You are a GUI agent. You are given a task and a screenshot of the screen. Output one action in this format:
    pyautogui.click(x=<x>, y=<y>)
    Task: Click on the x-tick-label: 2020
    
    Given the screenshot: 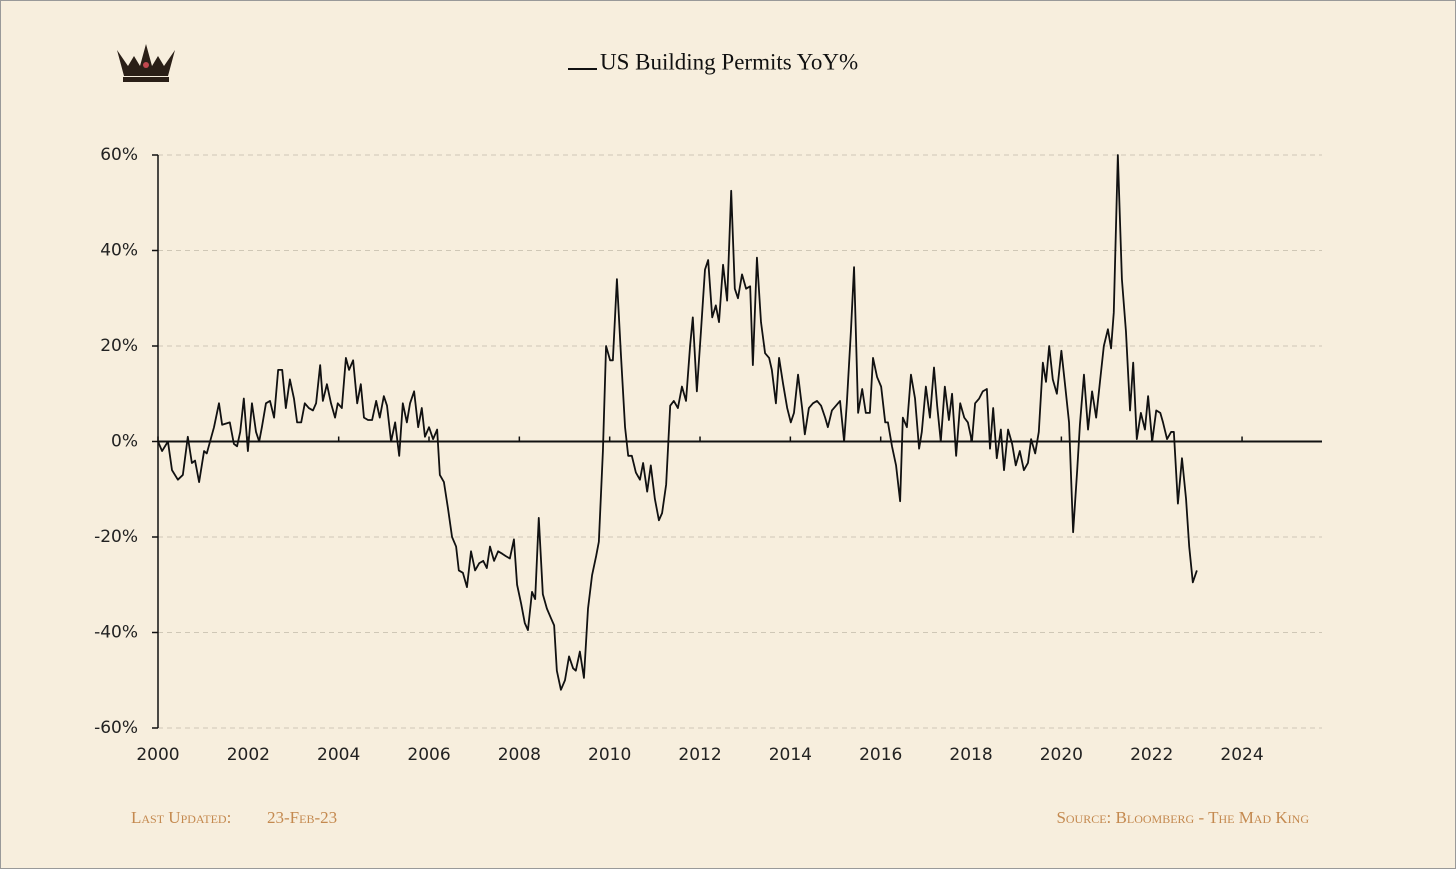 What is the action you would take?
    pyautogui.click(x=1061, y=755)
    